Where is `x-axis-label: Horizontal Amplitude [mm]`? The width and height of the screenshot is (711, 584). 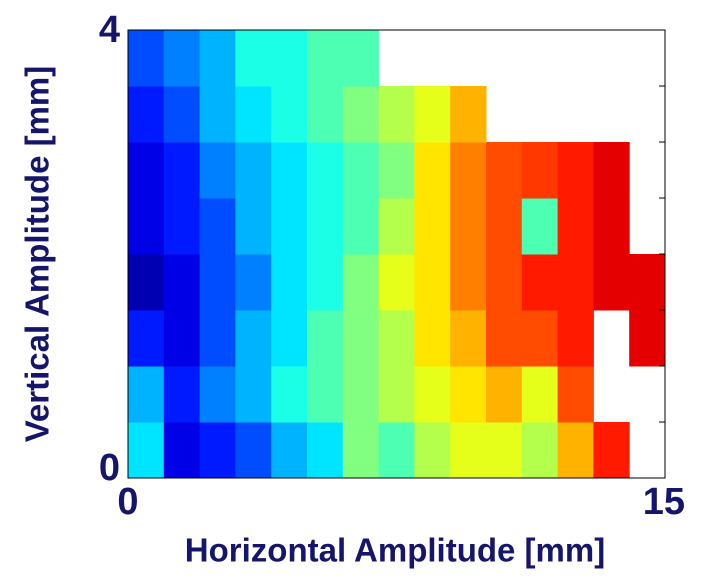 x-axis-label: Horizontal Amplitude [mm] is located at coordinates (395, 550).